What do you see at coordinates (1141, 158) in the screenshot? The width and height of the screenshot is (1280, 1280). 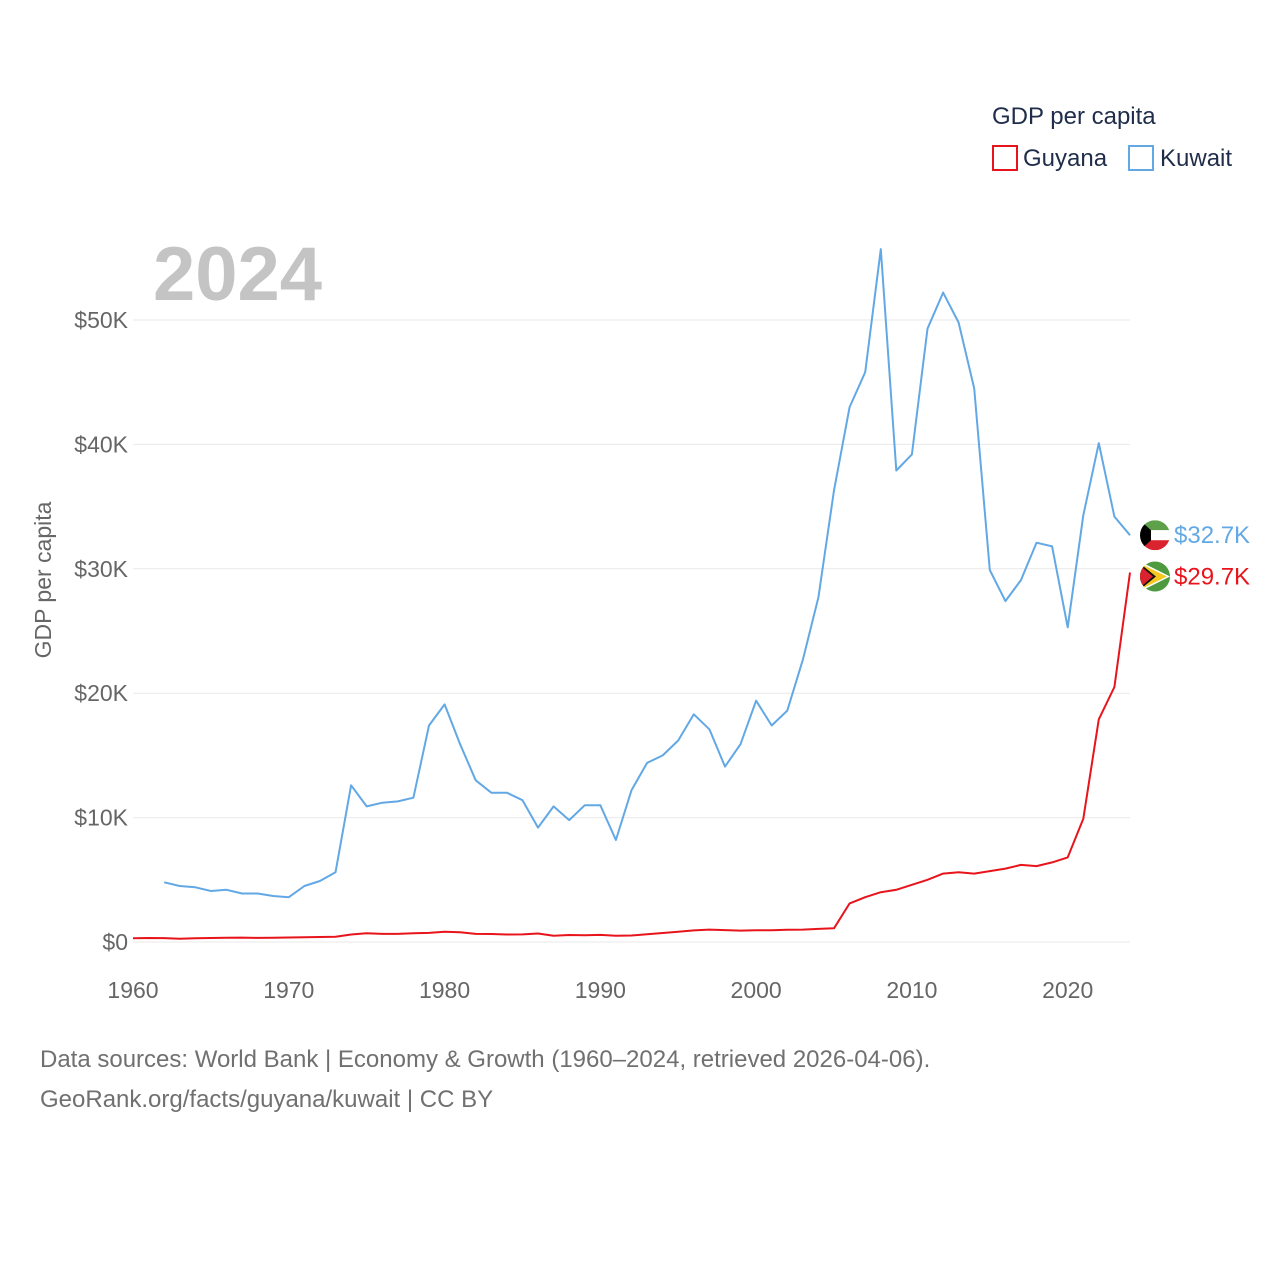 I see `legend-swatch-kuwait` at bounding box center [1141, 158].